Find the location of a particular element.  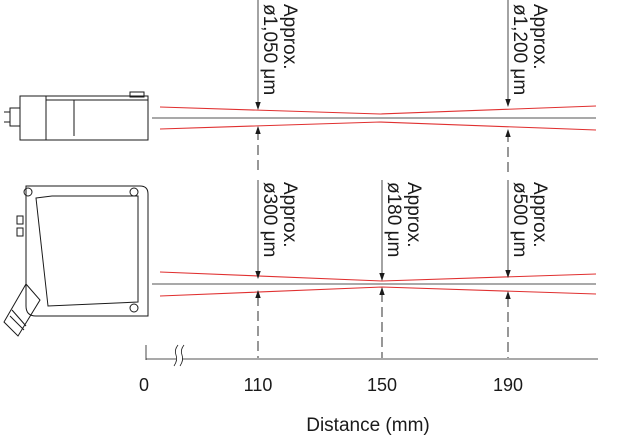

sensor-side-body is located at coordinates (84, 118).